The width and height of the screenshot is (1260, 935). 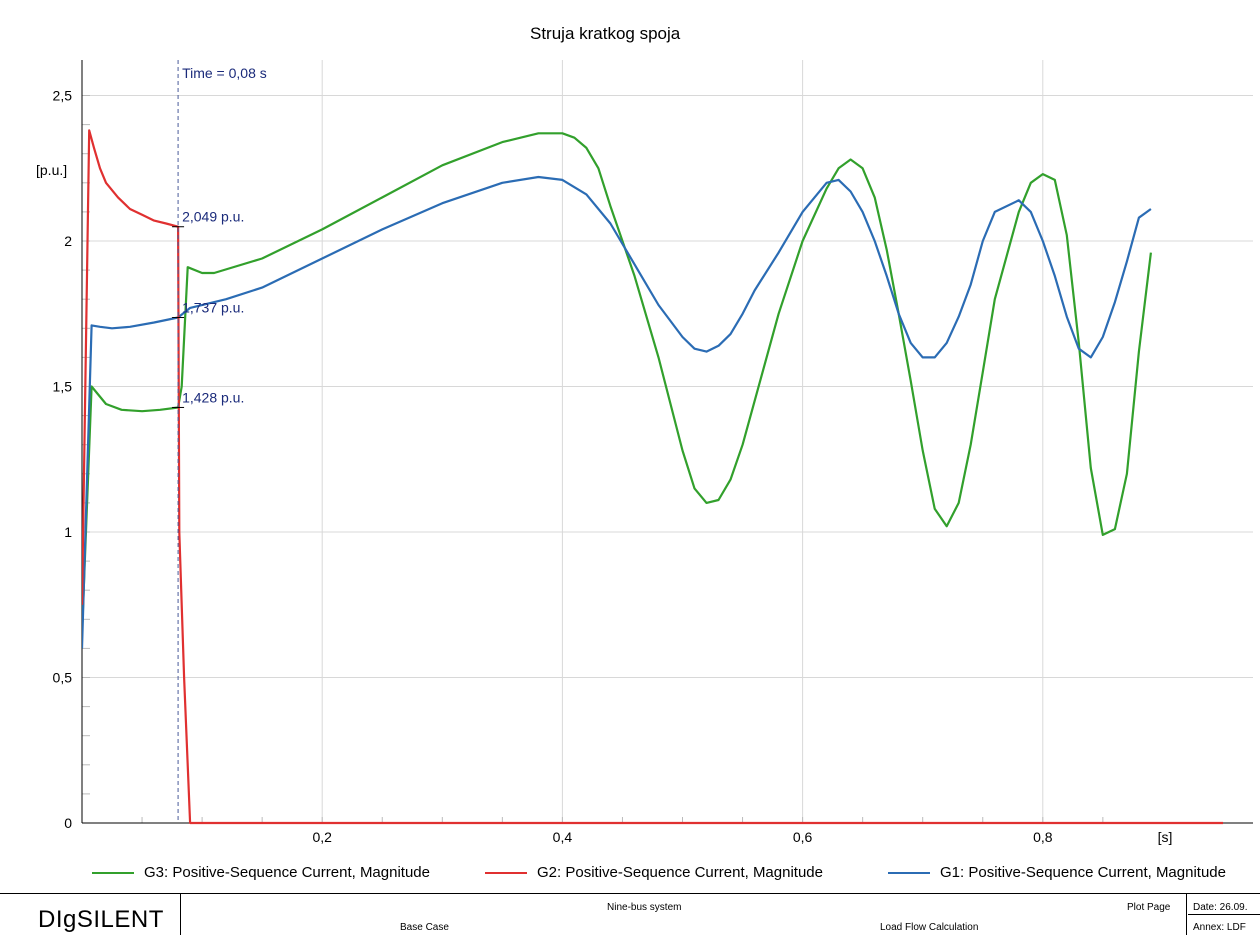 I want to click on legend-swatch-g2, so click(x=506, y=872).